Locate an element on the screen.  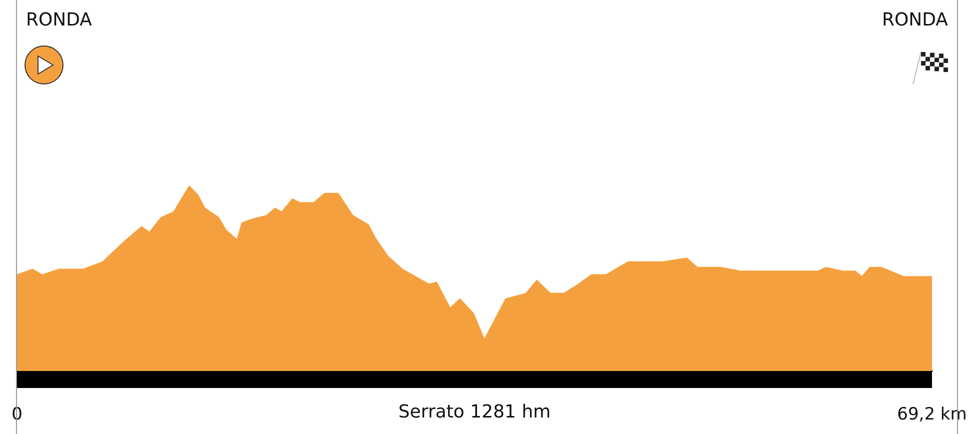
text: Serrato 1281 hm is located at coordinates (474, 412).